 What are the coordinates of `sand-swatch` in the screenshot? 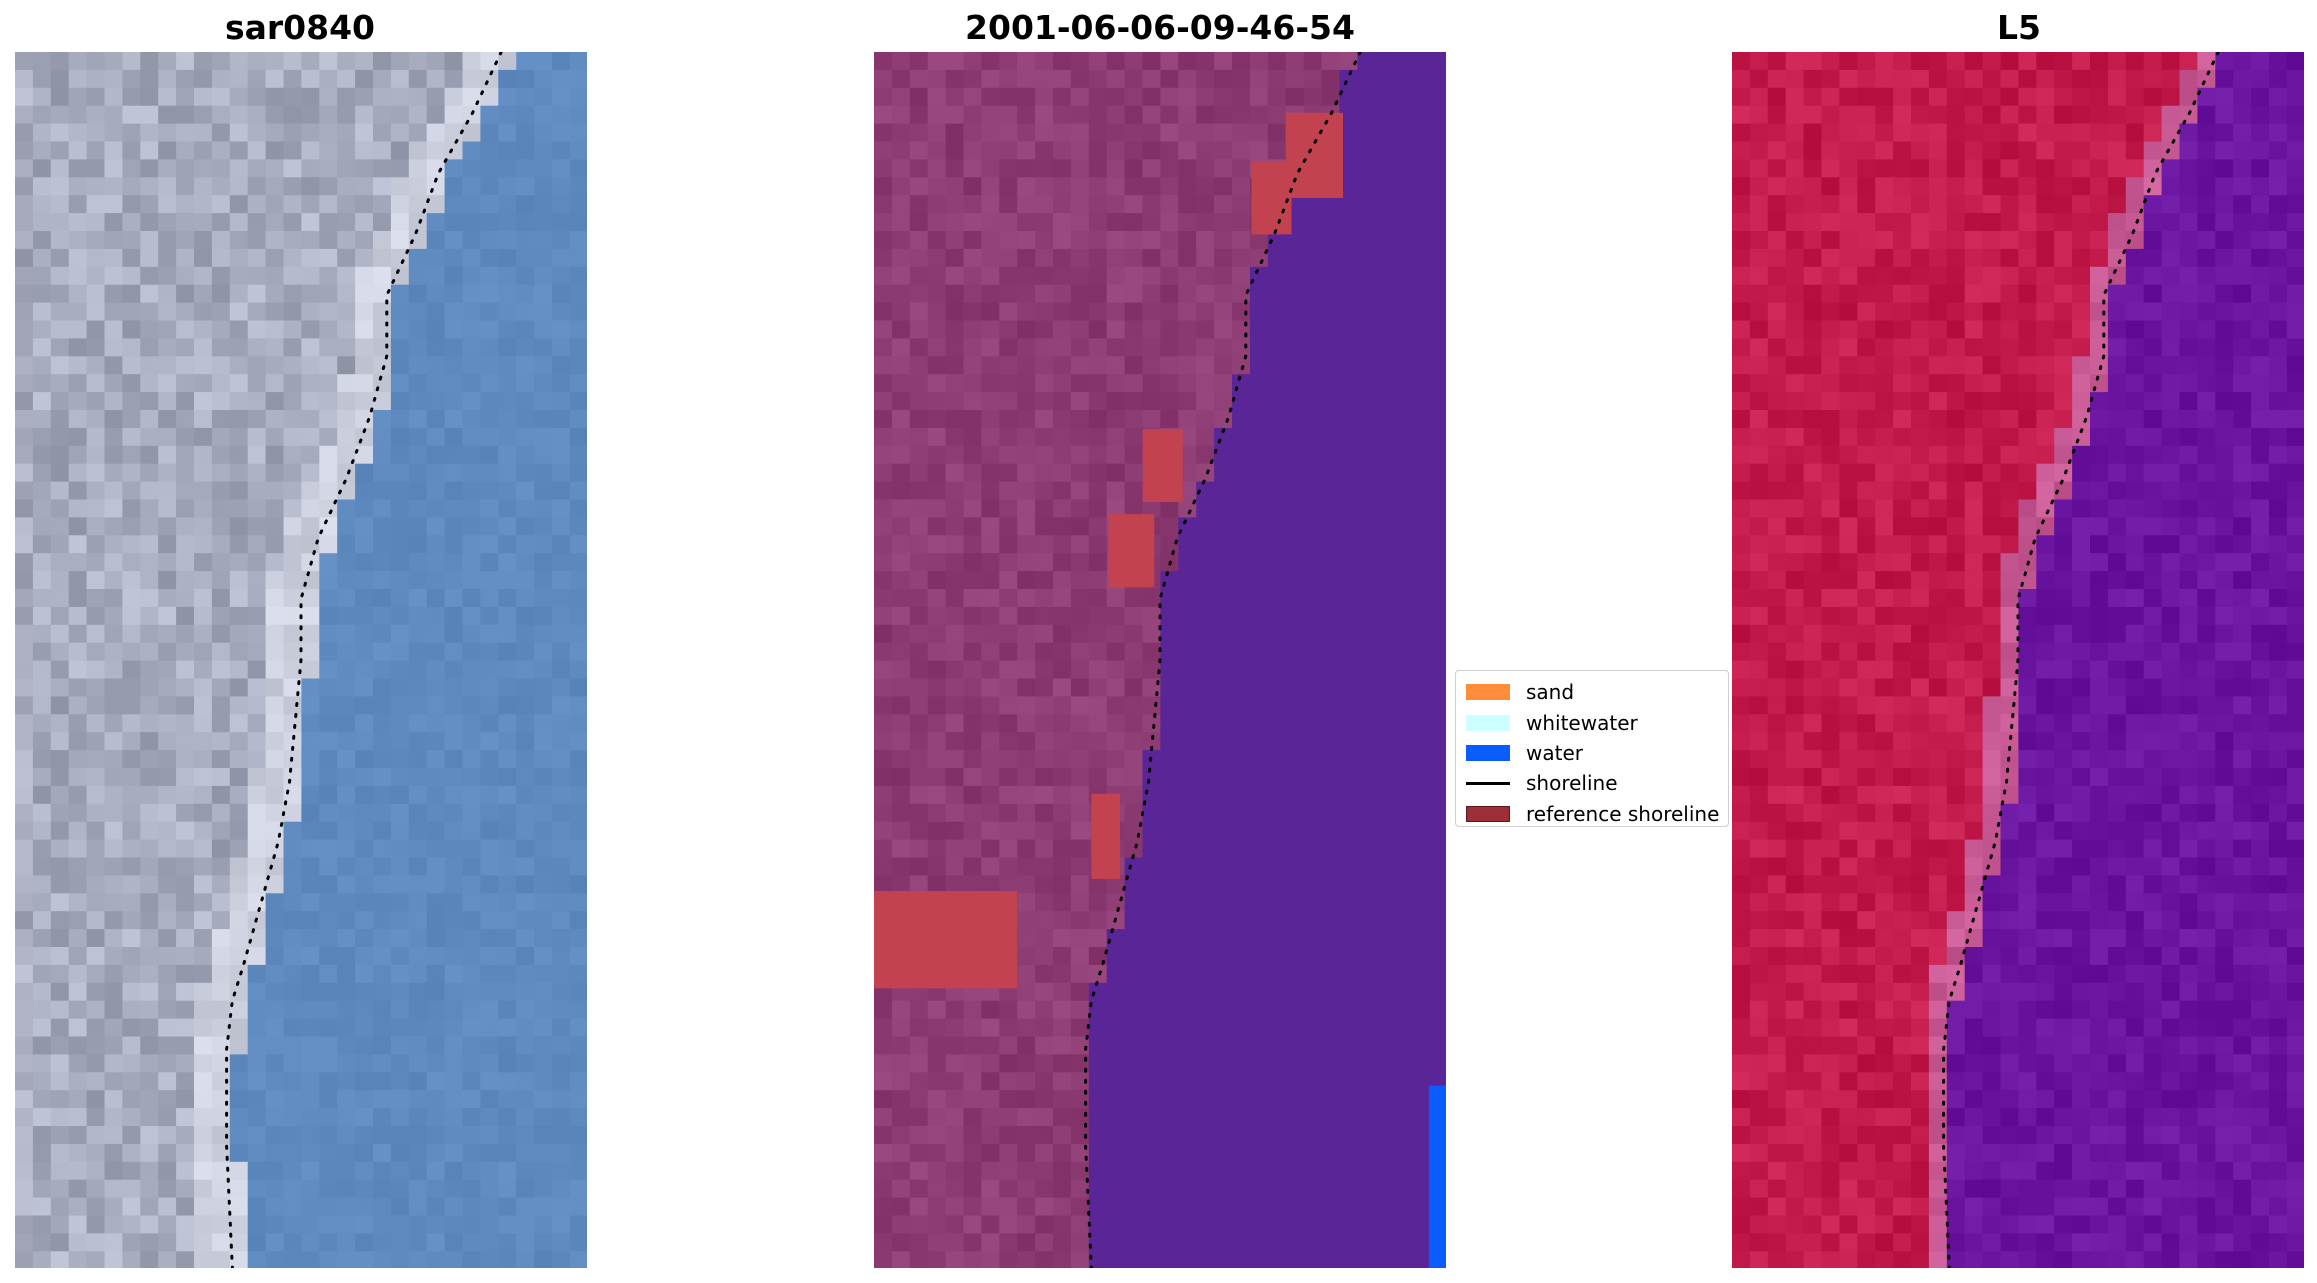 It's located at (1488, 692).